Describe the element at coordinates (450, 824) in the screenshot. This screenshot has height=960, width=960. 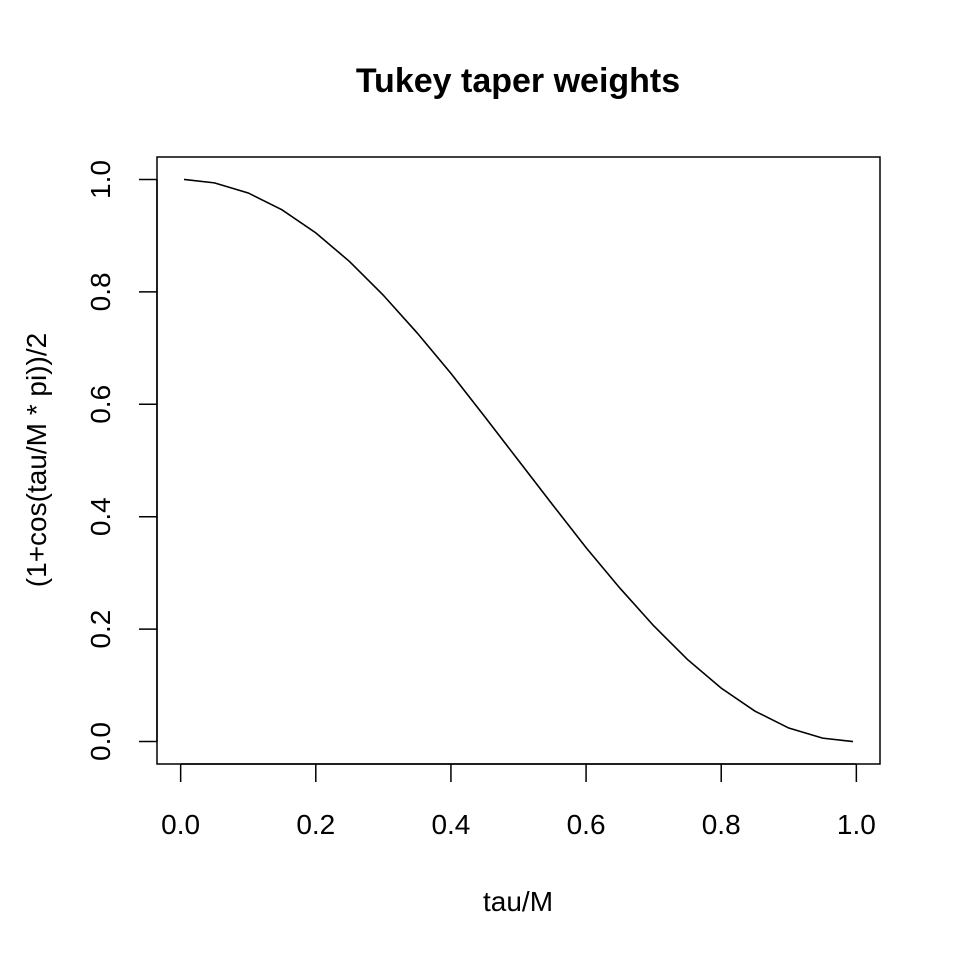
I see `x-tick-label: 0.4` at that location.